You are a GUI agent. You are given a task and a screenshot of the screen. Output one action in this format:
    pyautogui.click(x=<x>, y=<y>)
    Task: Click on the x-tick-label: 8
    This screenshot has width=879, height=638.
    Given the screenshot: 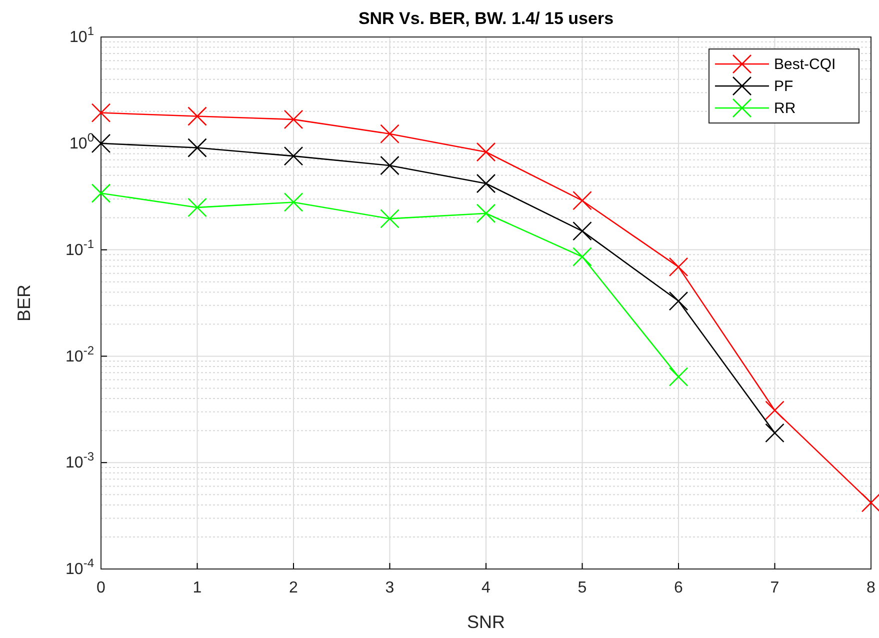 What is the action you would take?
    pyautogui.click(x=871, y=587)
    